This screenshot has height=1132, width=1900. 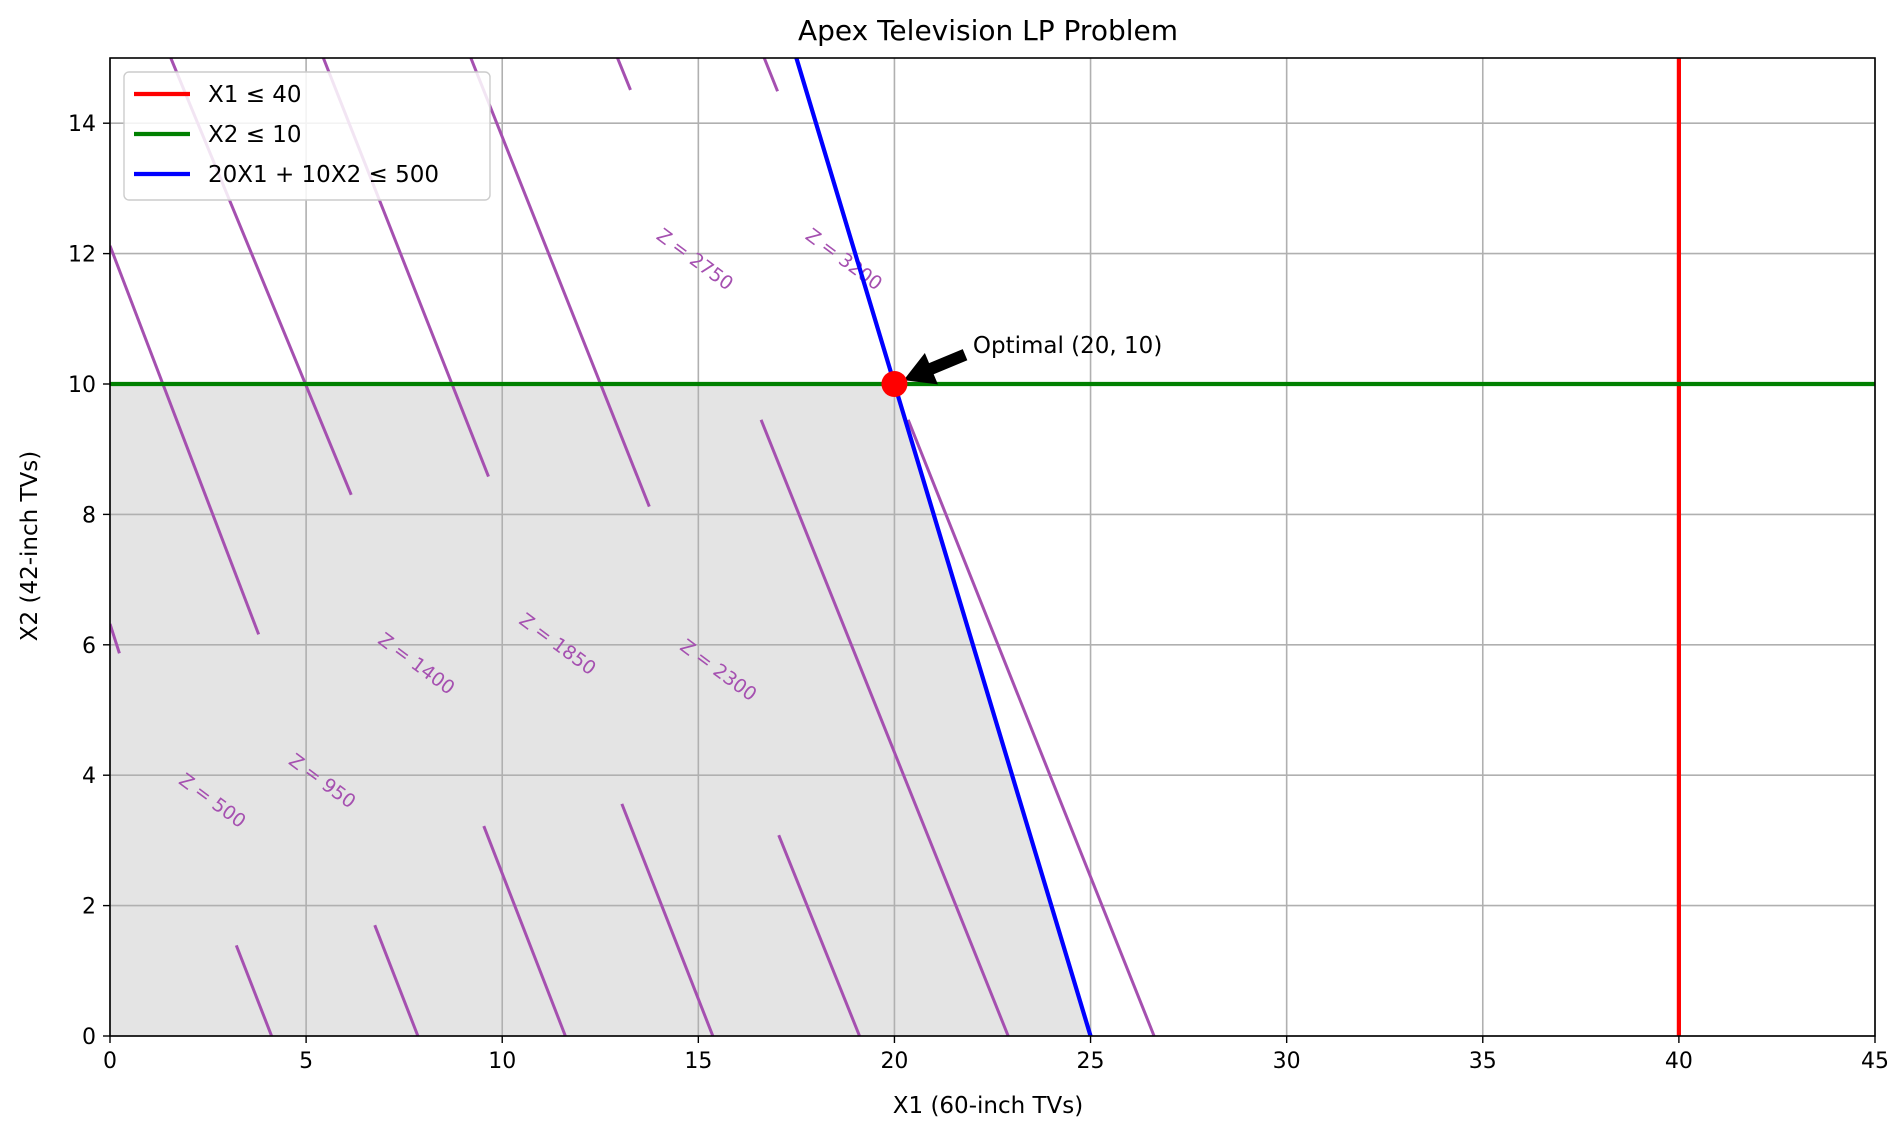 I want to click on x-tick-label: 20, so click(x=894, y=1061).